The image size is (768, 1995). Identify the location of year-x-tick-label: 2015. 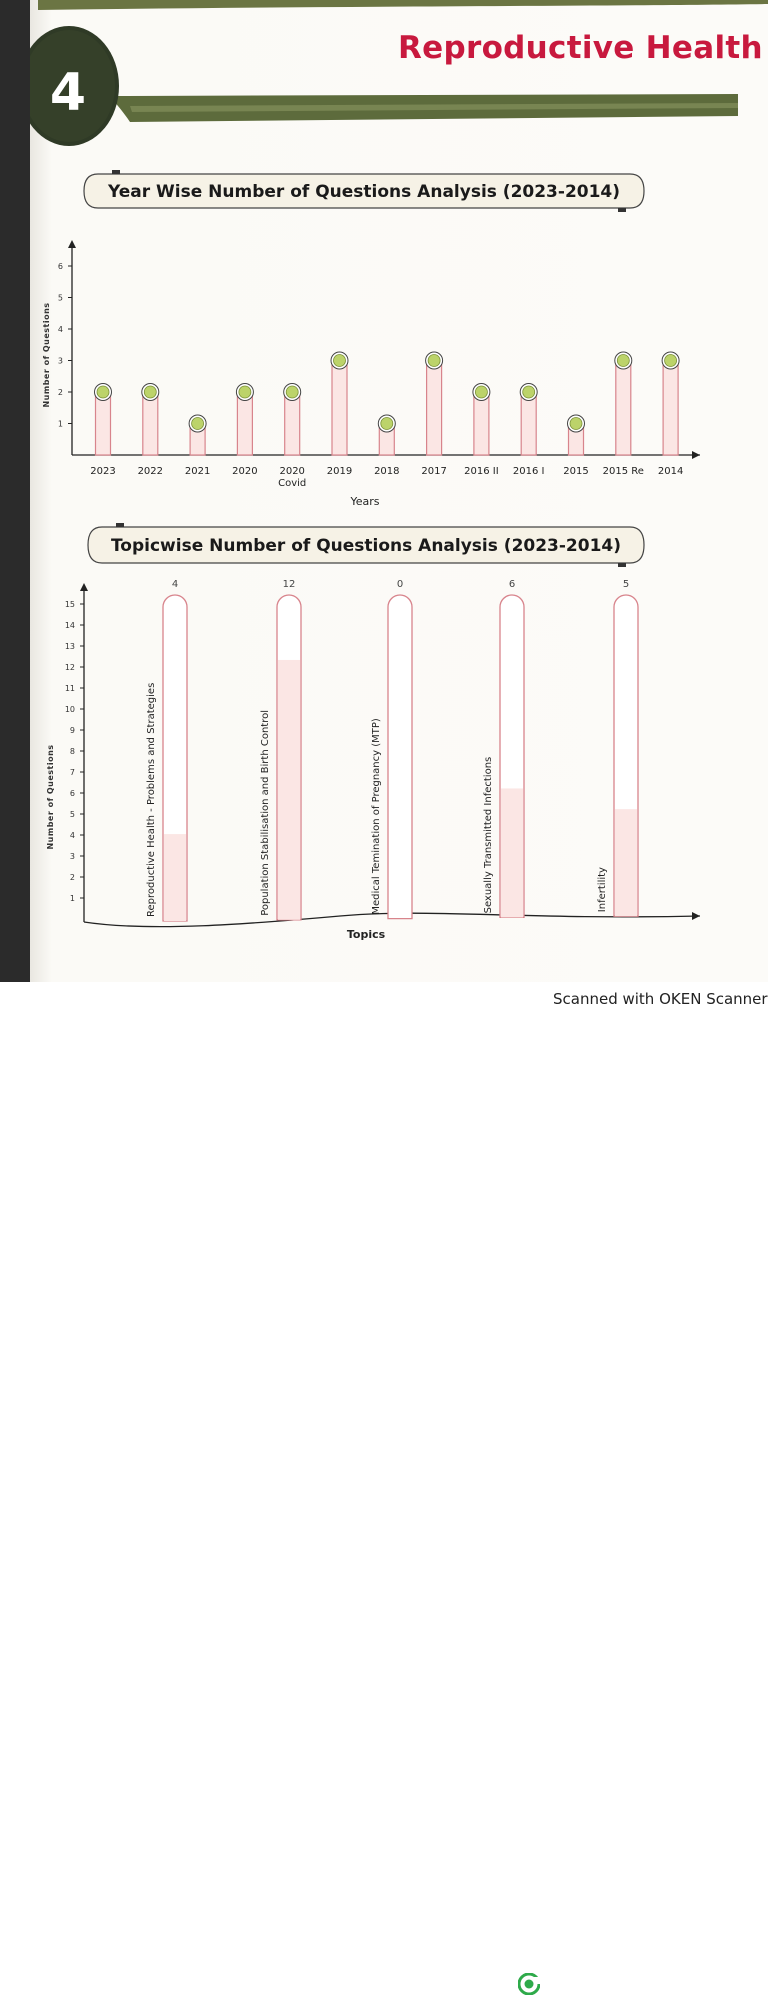
(575, 471).